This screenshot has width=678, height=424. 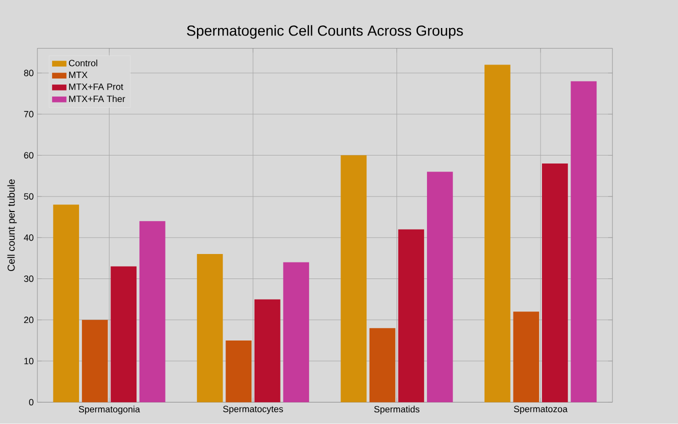 I want to click on y-tick-label: 50, so click(x=29, y=196).